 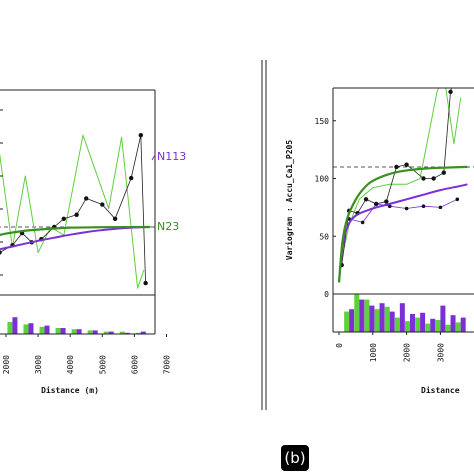 What do you see at coordinates (171, 156) in the screenshot?
I see `series-label-n113: N113` at bounding box center [171, 156].